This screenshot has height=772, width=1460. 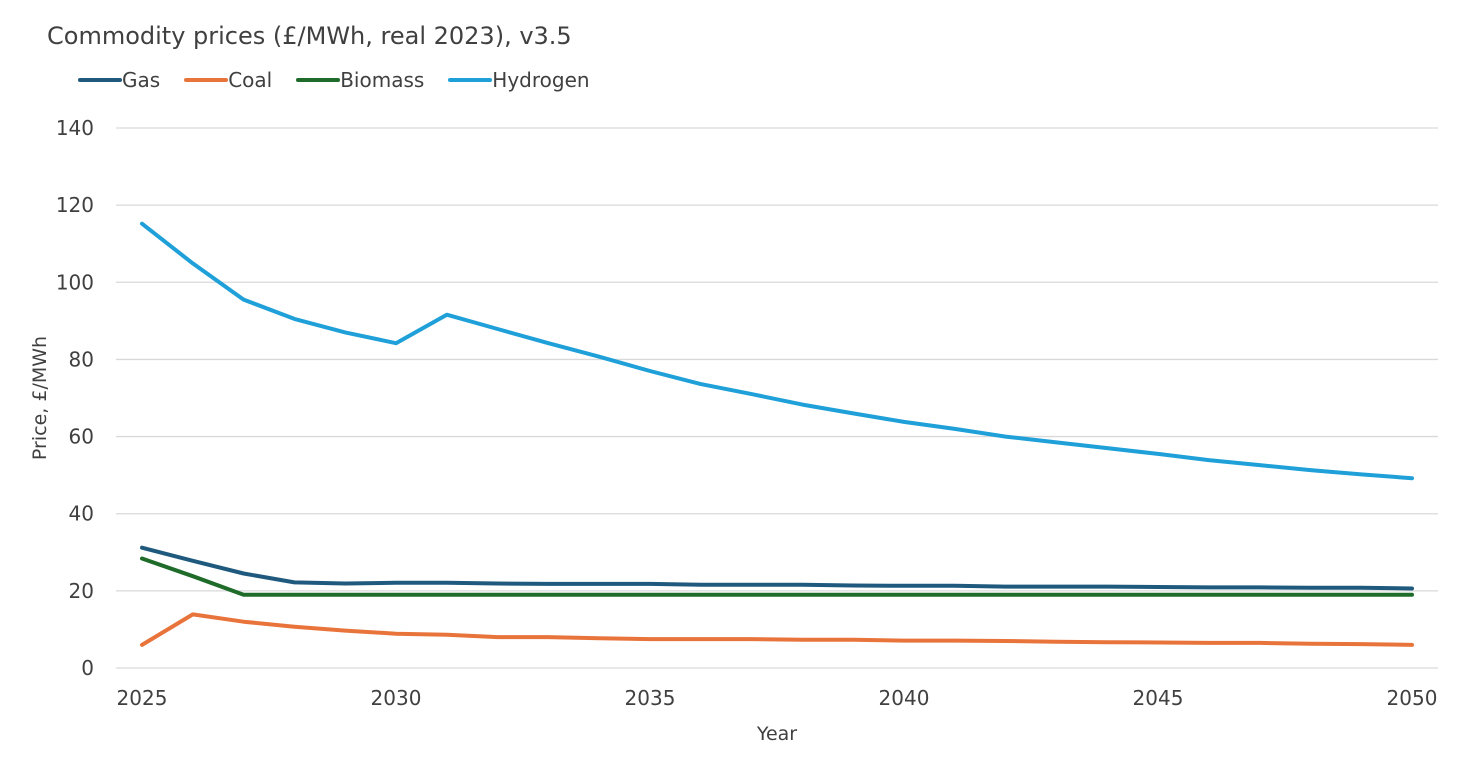 I want to click on legend-item-biomass: Biomass, so click(x=360, y=80).